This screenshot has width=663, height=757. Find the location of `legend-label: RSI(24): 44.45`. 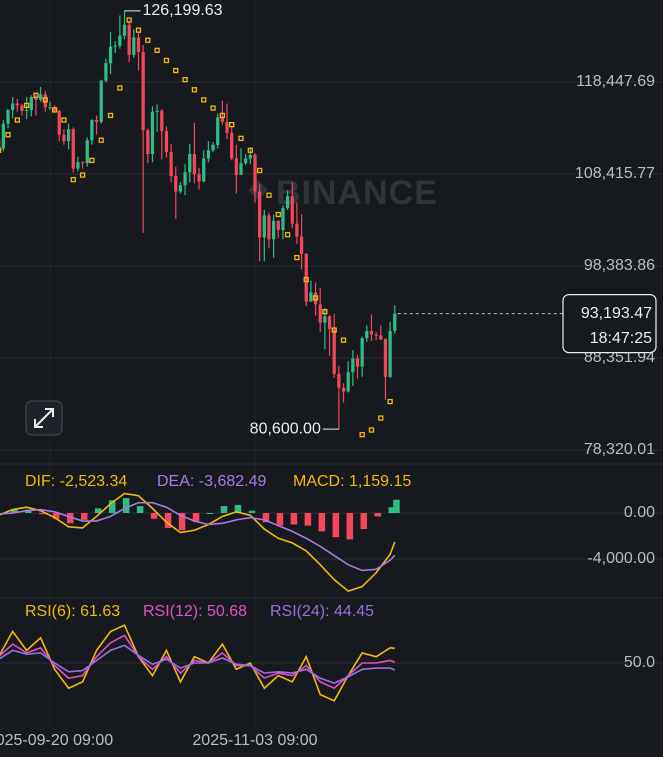

legend-label: RSI(24): 44.45 is located at coordinates (322, 611).